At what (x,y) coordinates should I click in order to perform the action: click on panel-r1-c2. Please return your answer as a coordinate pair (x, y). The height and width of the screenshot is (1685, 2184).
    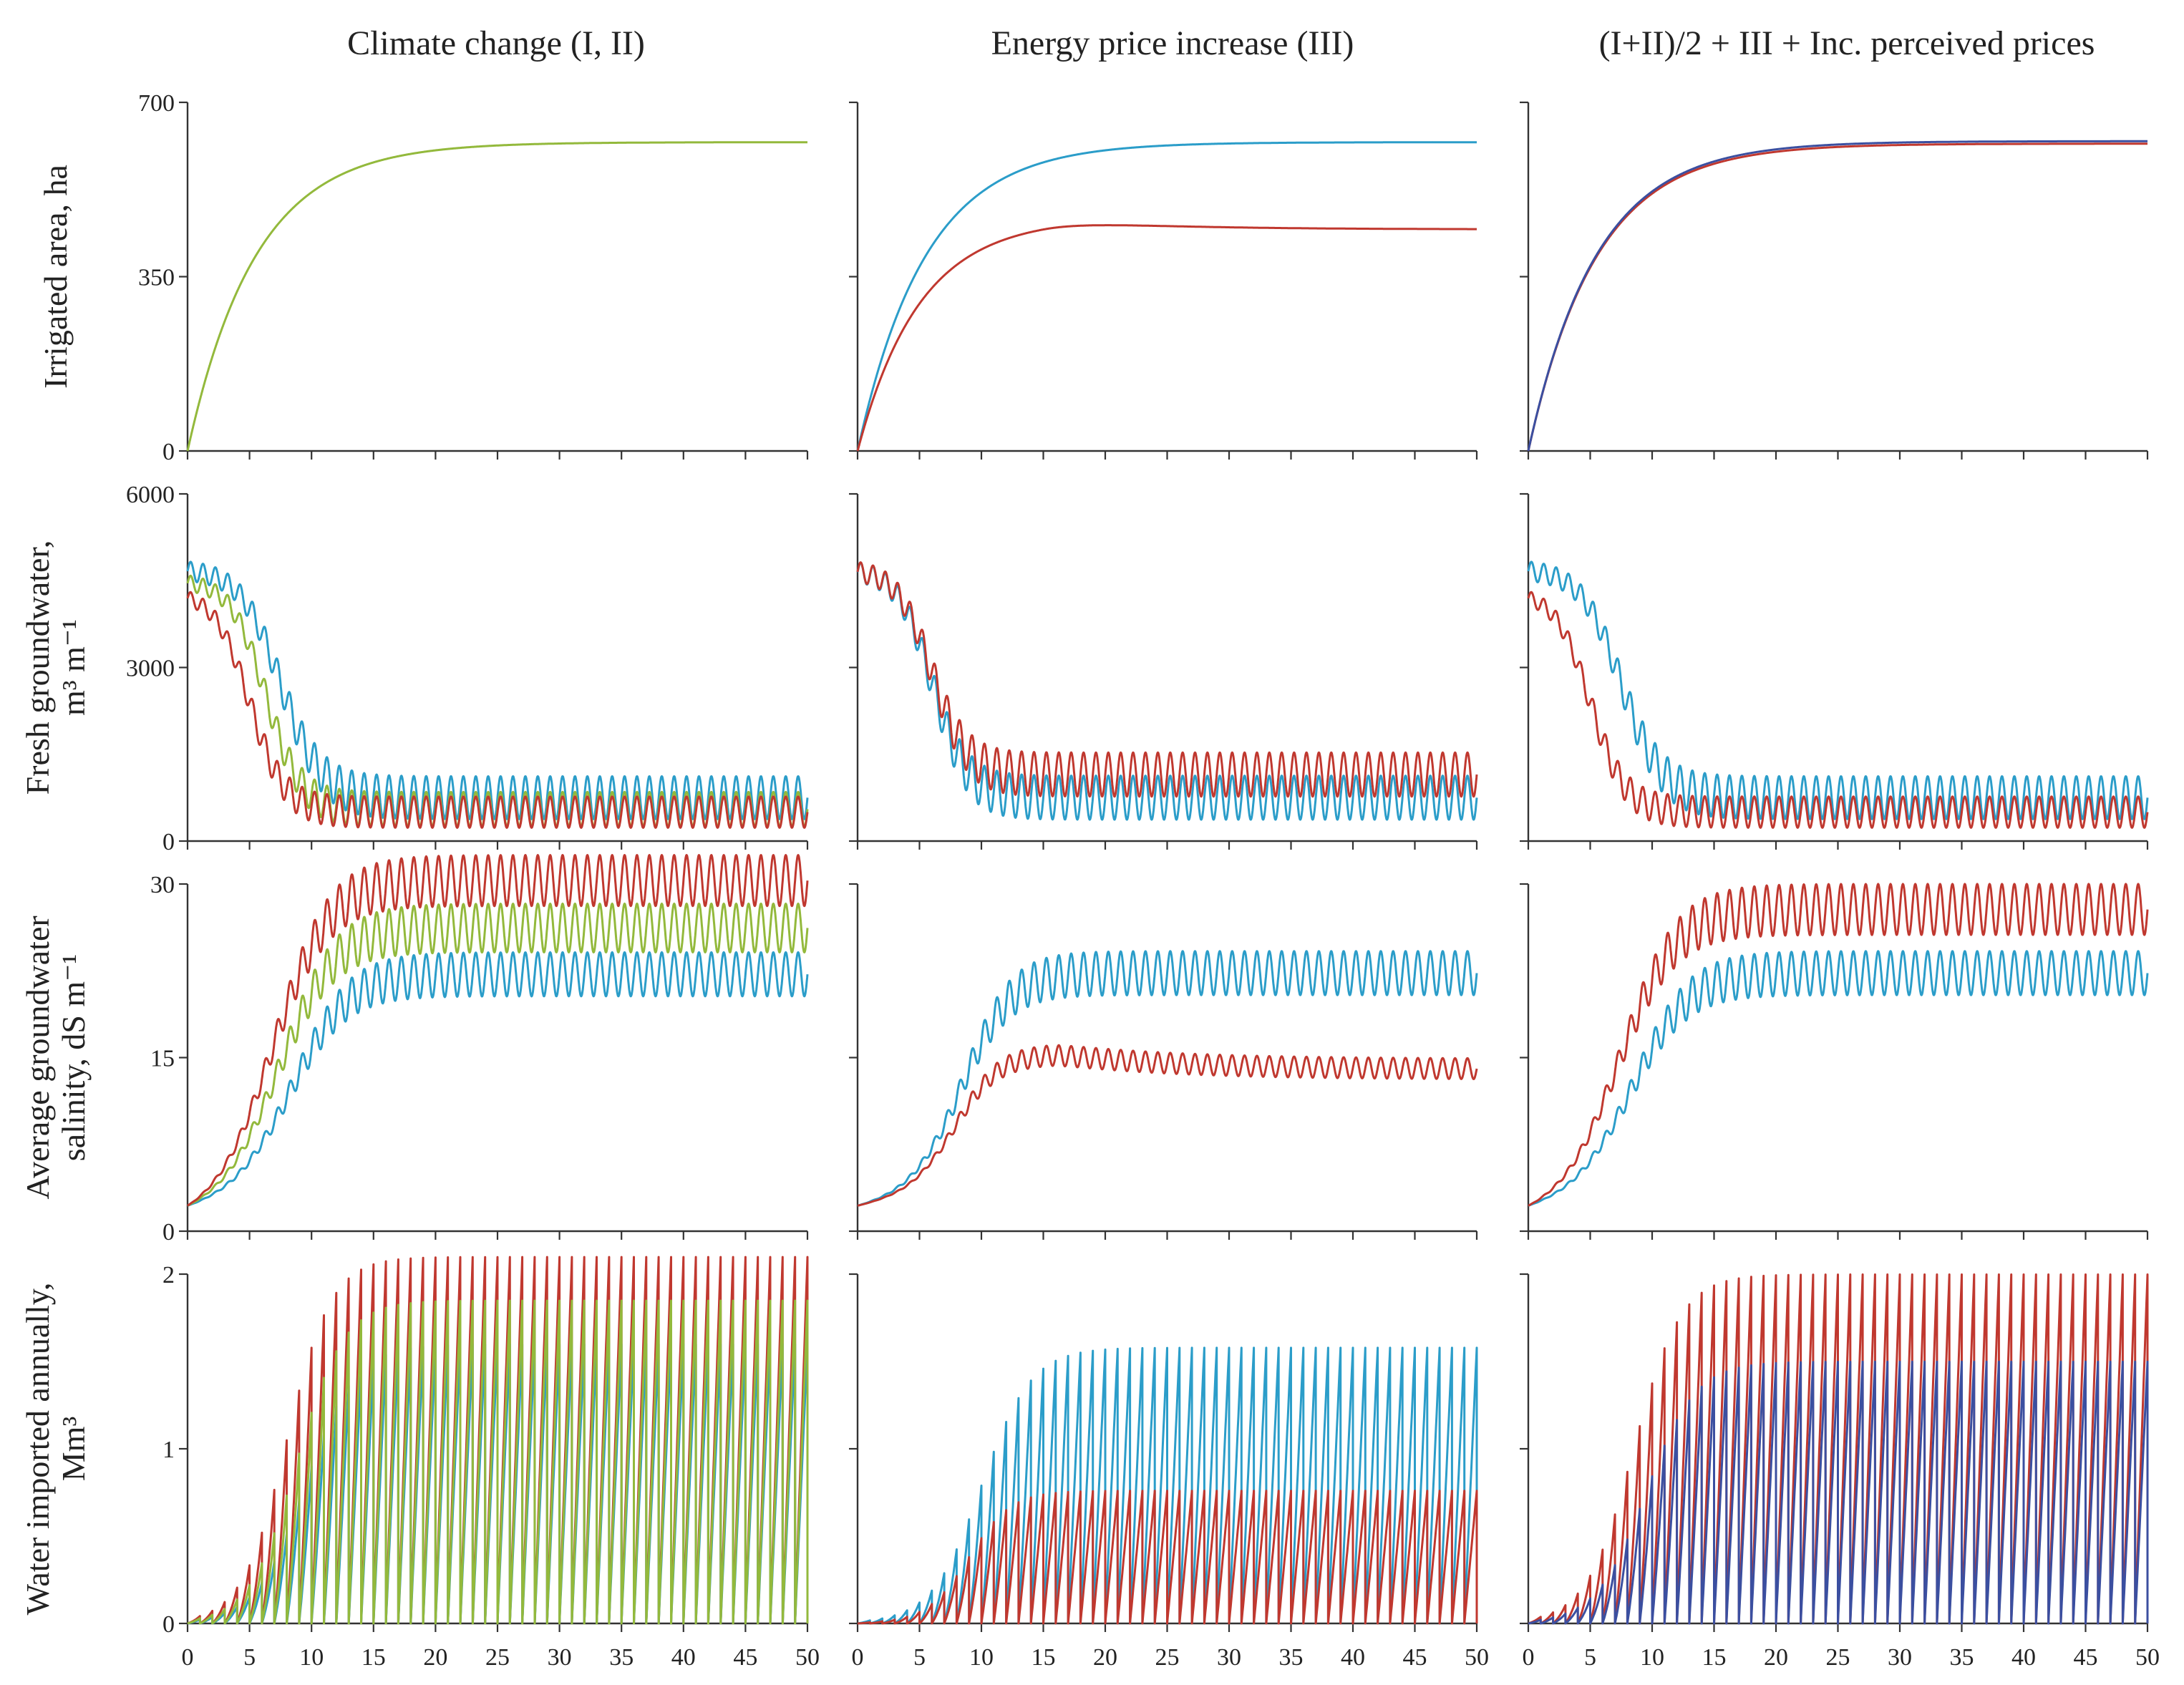
    Looking at the image, I should click on (1163, 280).